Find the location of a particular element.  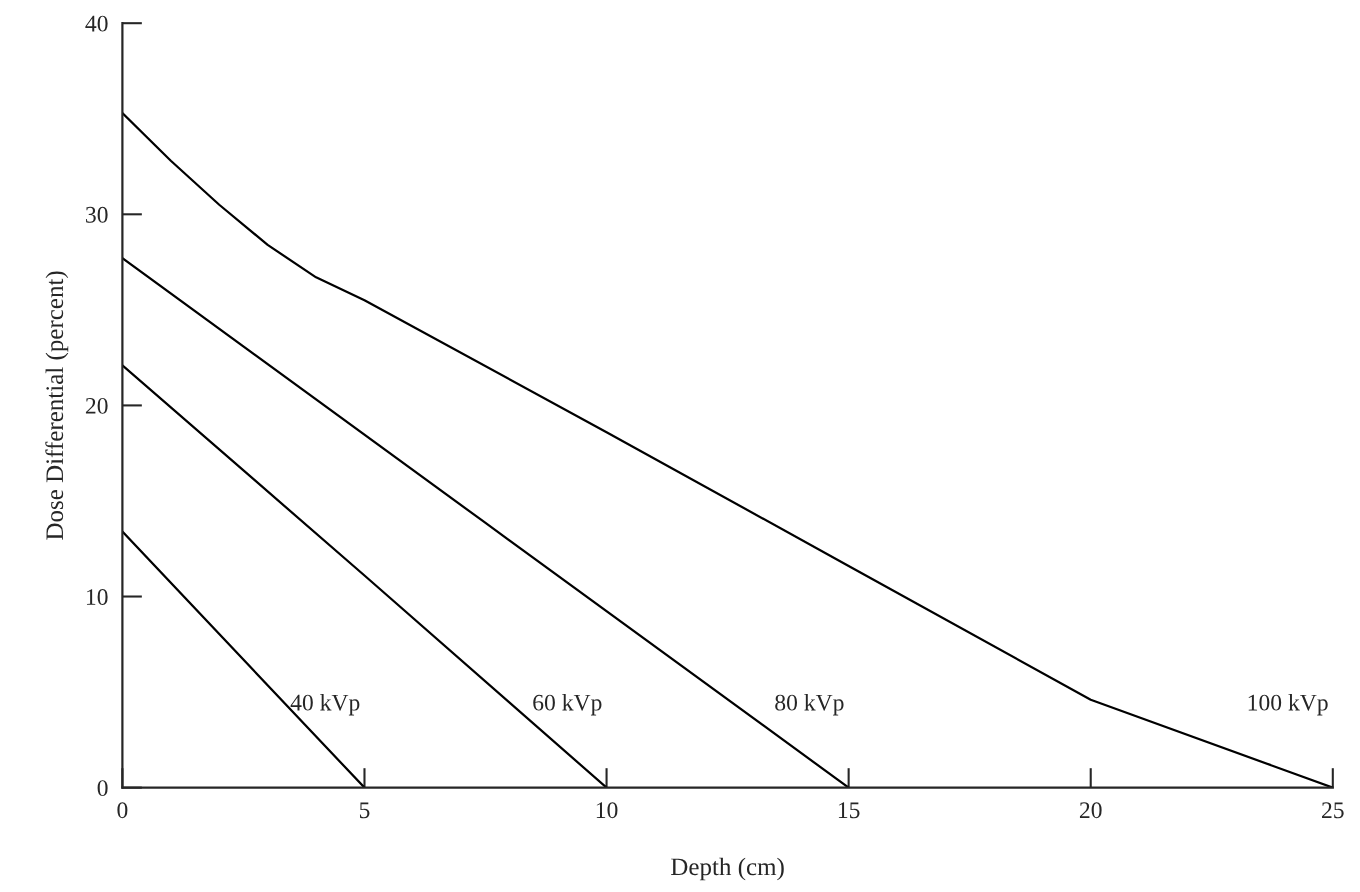

series-label: 60 kVp is located at coordinates (567, 705).